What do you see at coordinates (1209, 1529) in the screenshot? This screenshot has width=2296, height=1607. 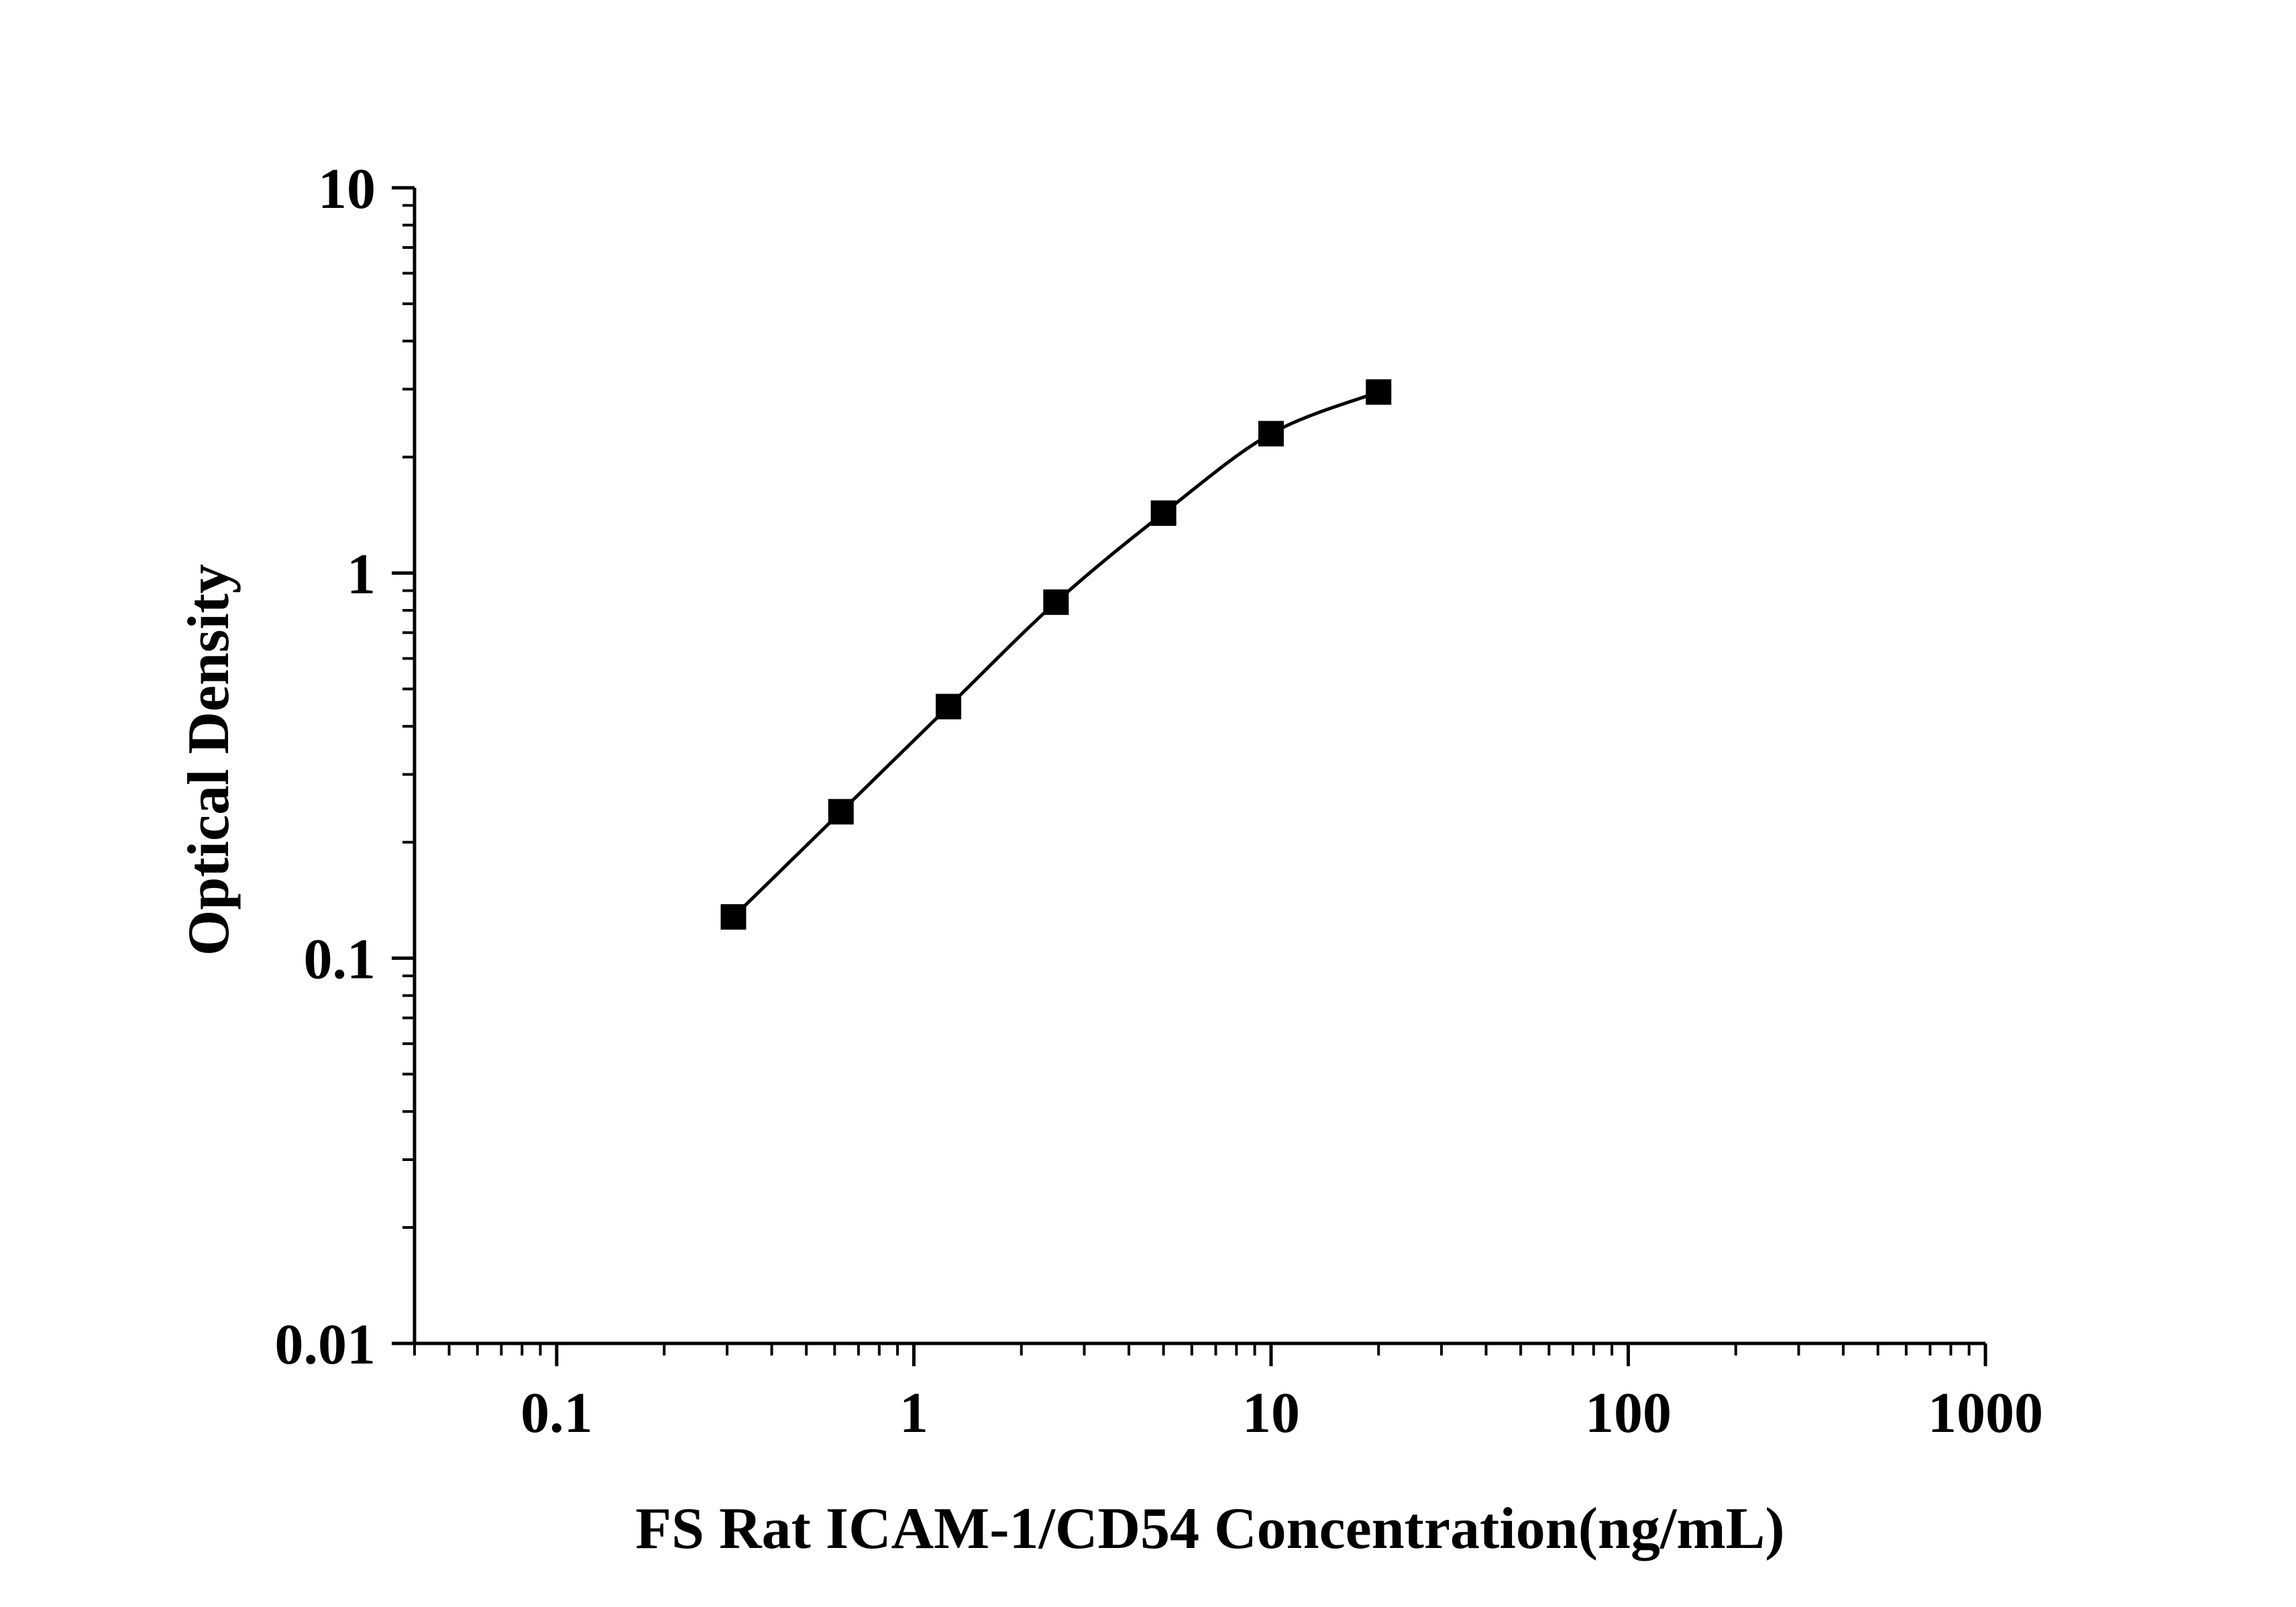 I see `x-axis-title: FS Rat ICAM-1/CD54 Concentration(ng/mL)` at bounding box center [1209, 1529].